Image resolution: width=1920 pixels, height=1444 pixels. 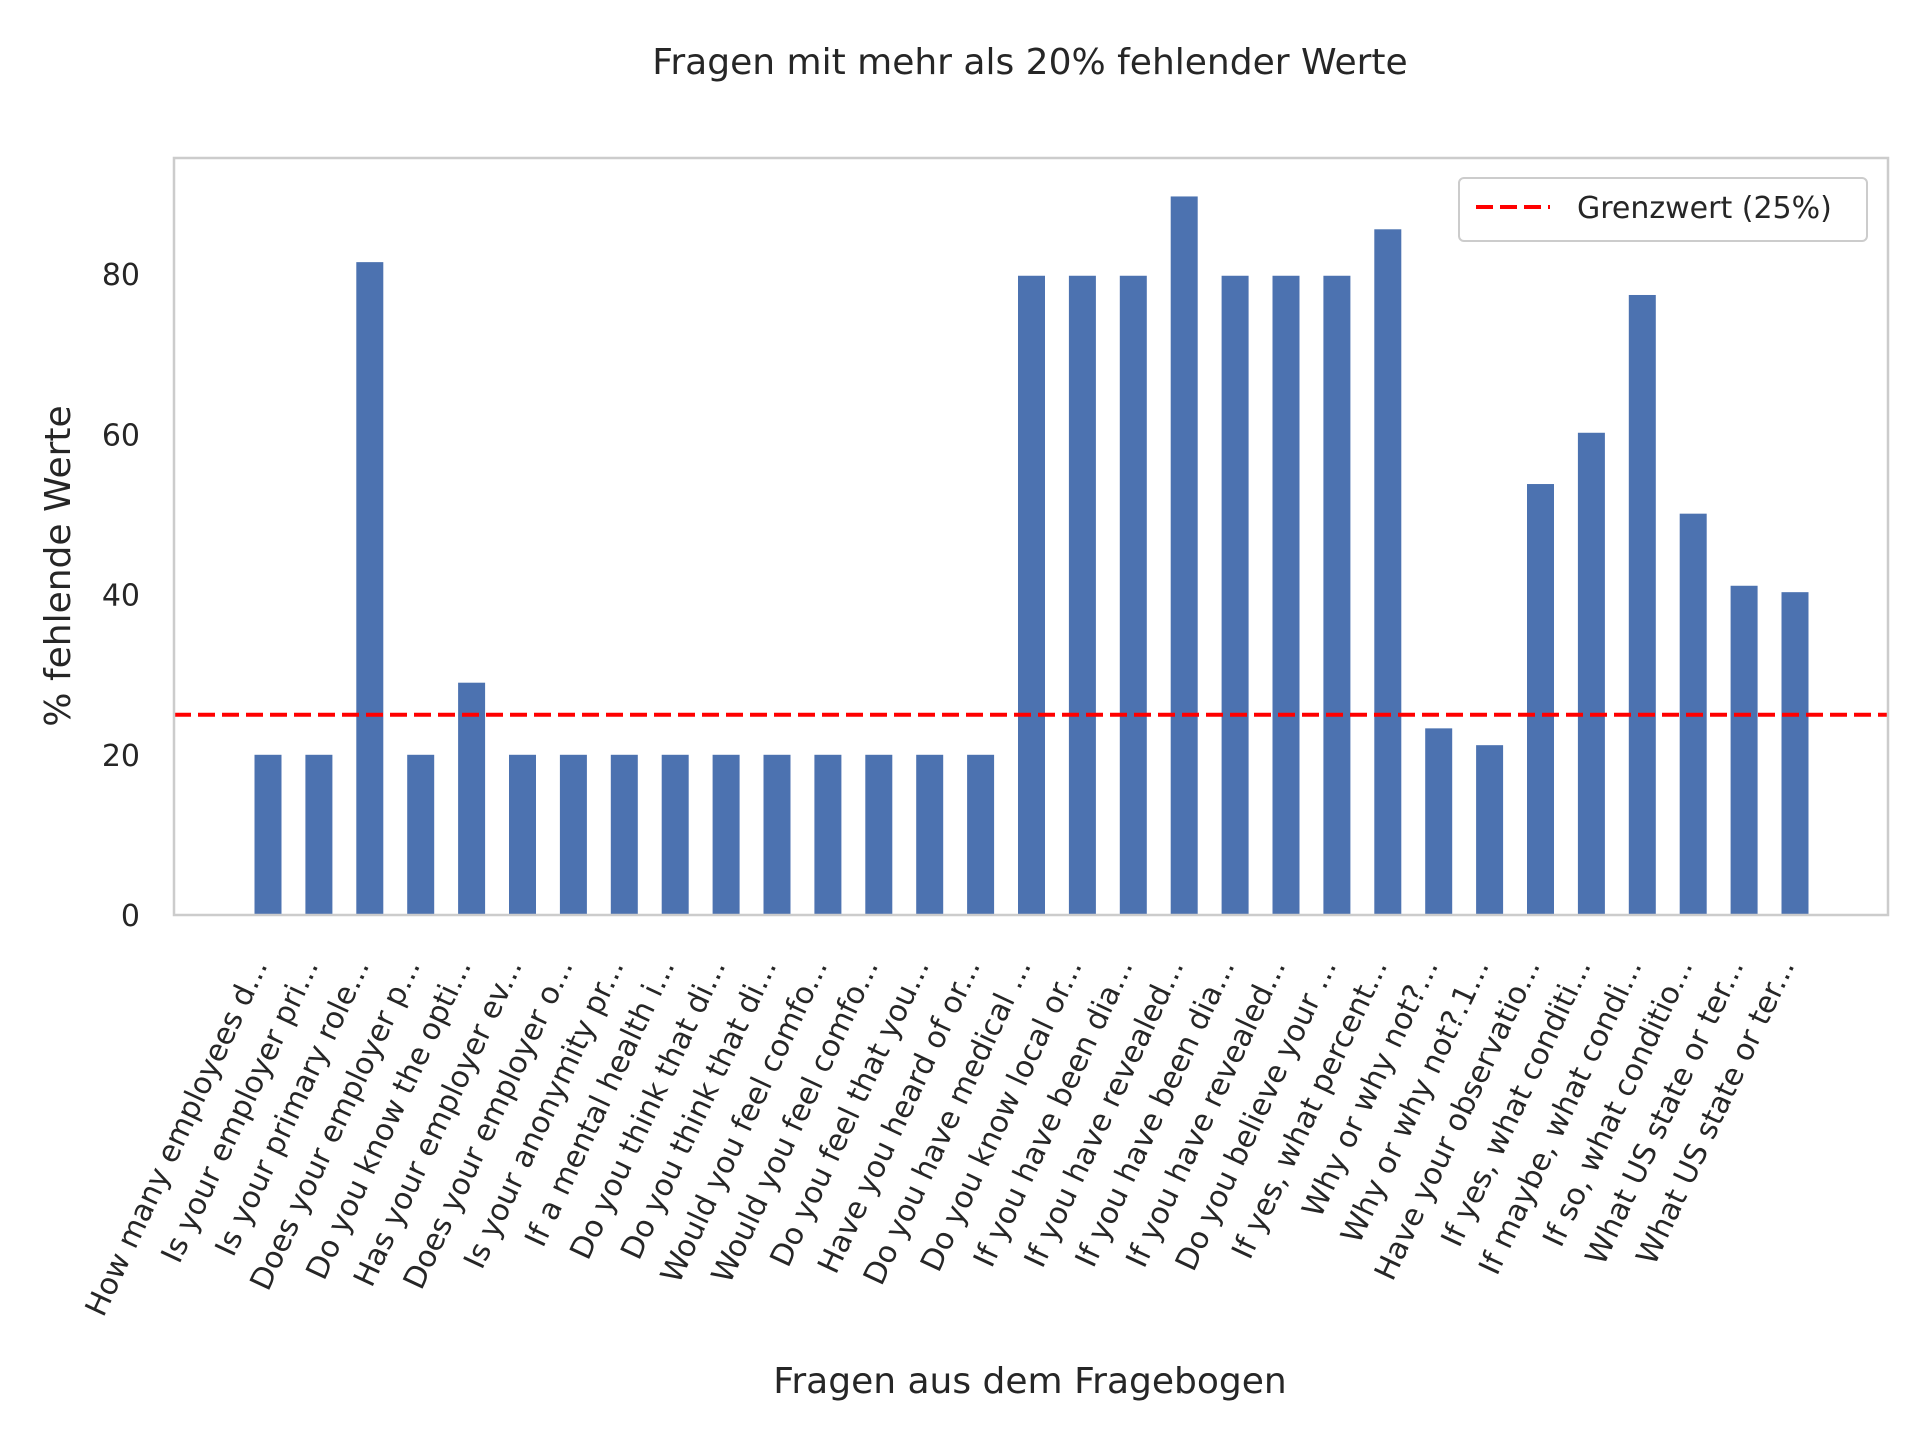 What do you see at coordinates (121, 756) in the screenshot?
I see `y-tick-label: 20` at bounding box center [121, 756].